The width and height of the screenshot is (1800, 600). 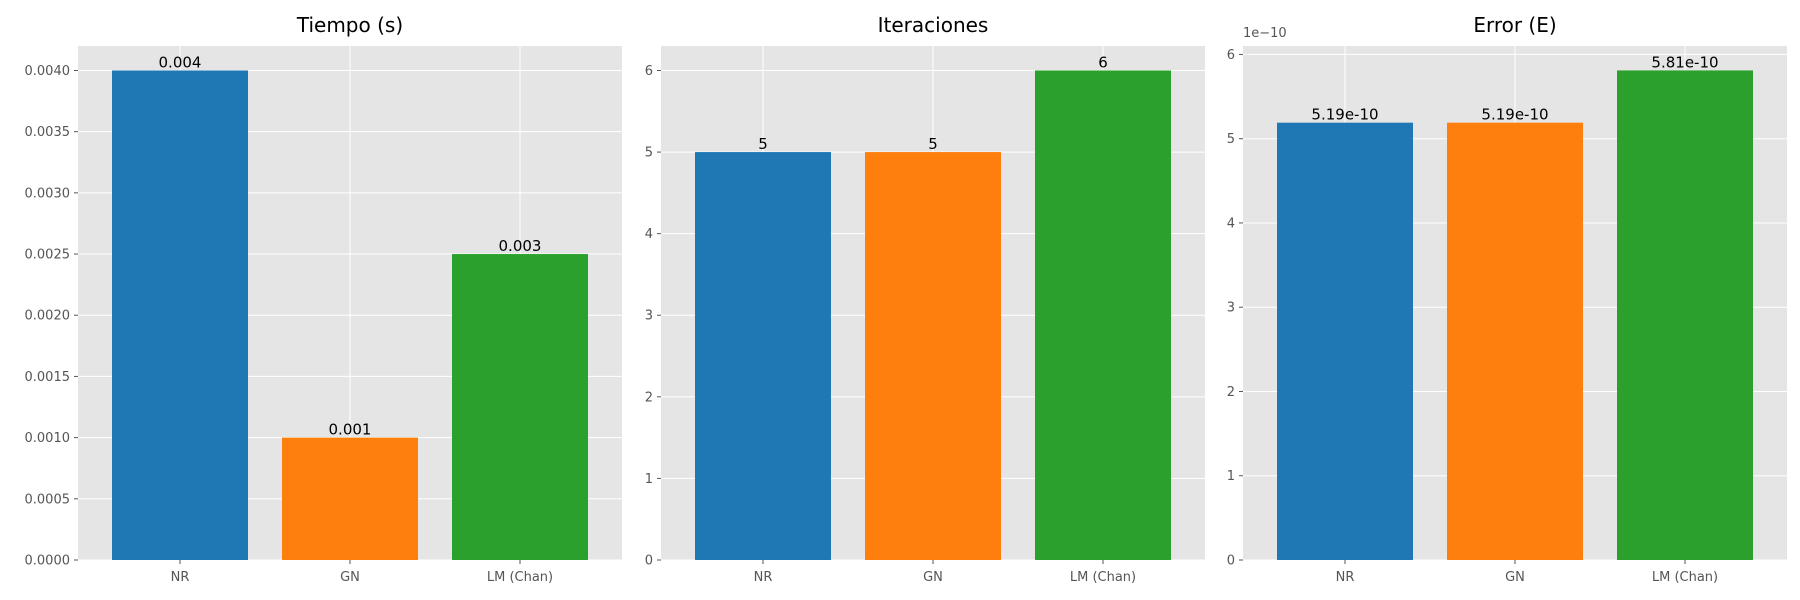 I want to click on chart-title: Iteraciones, so click(x=933, y=25).